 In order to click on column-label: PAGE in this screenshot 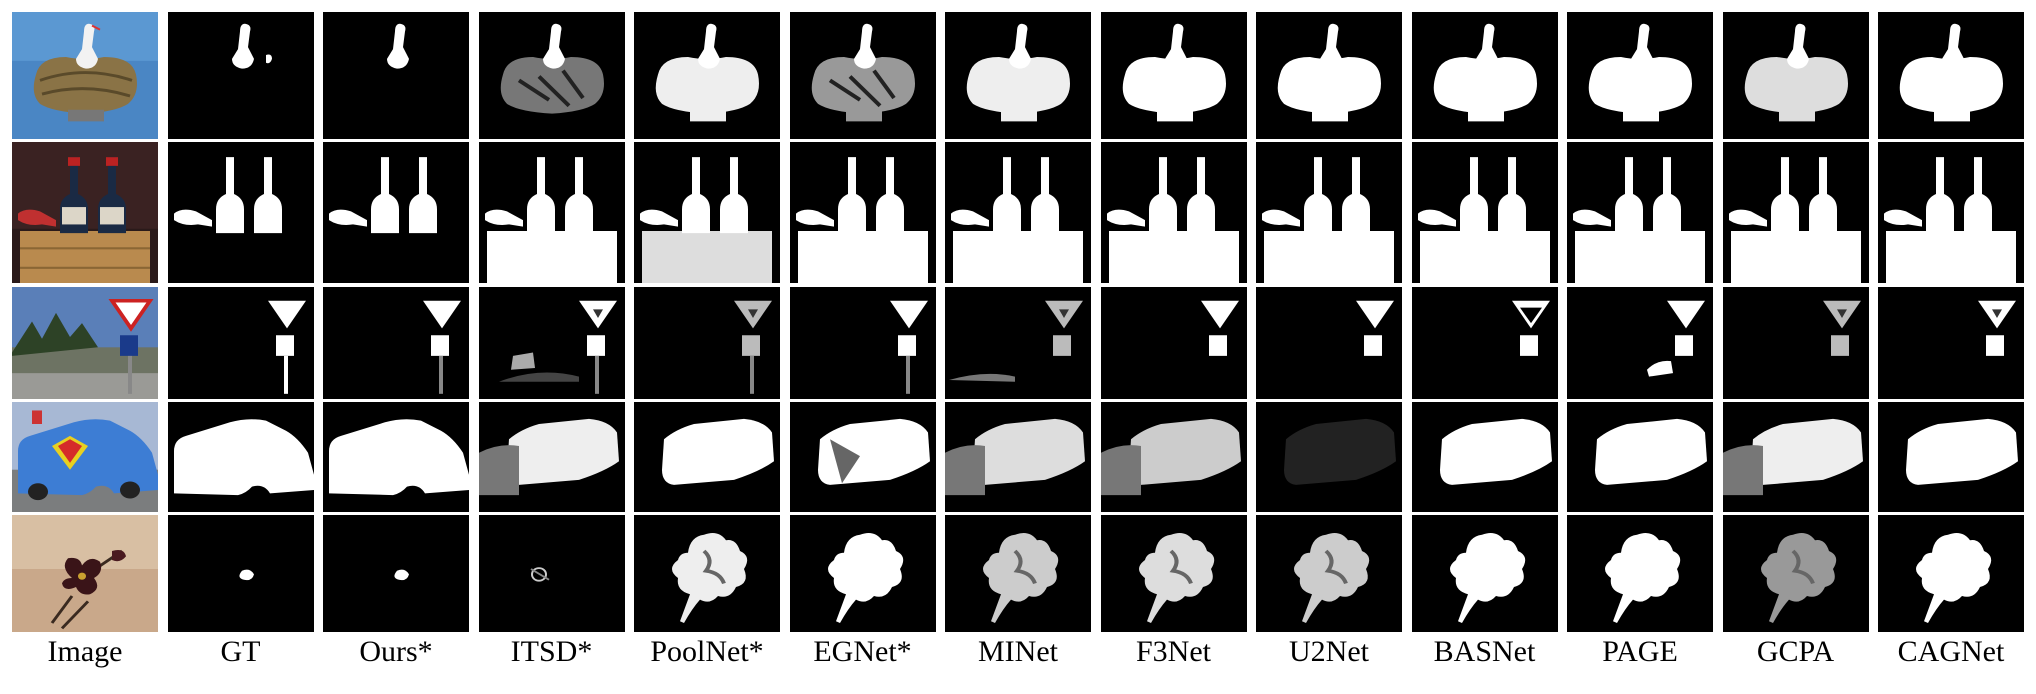, I will do `click(1640, 651)`.